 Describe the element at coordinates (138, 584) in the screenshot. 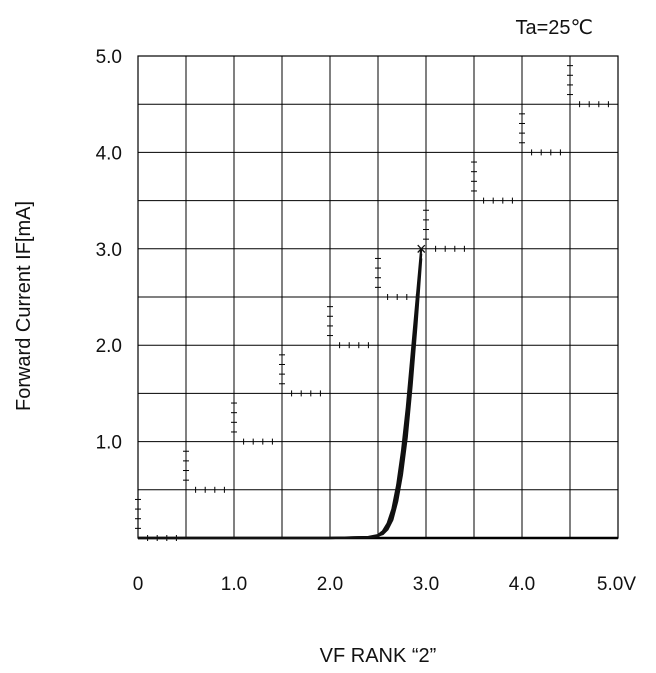

I see `x-tick-label: 0` at that location.